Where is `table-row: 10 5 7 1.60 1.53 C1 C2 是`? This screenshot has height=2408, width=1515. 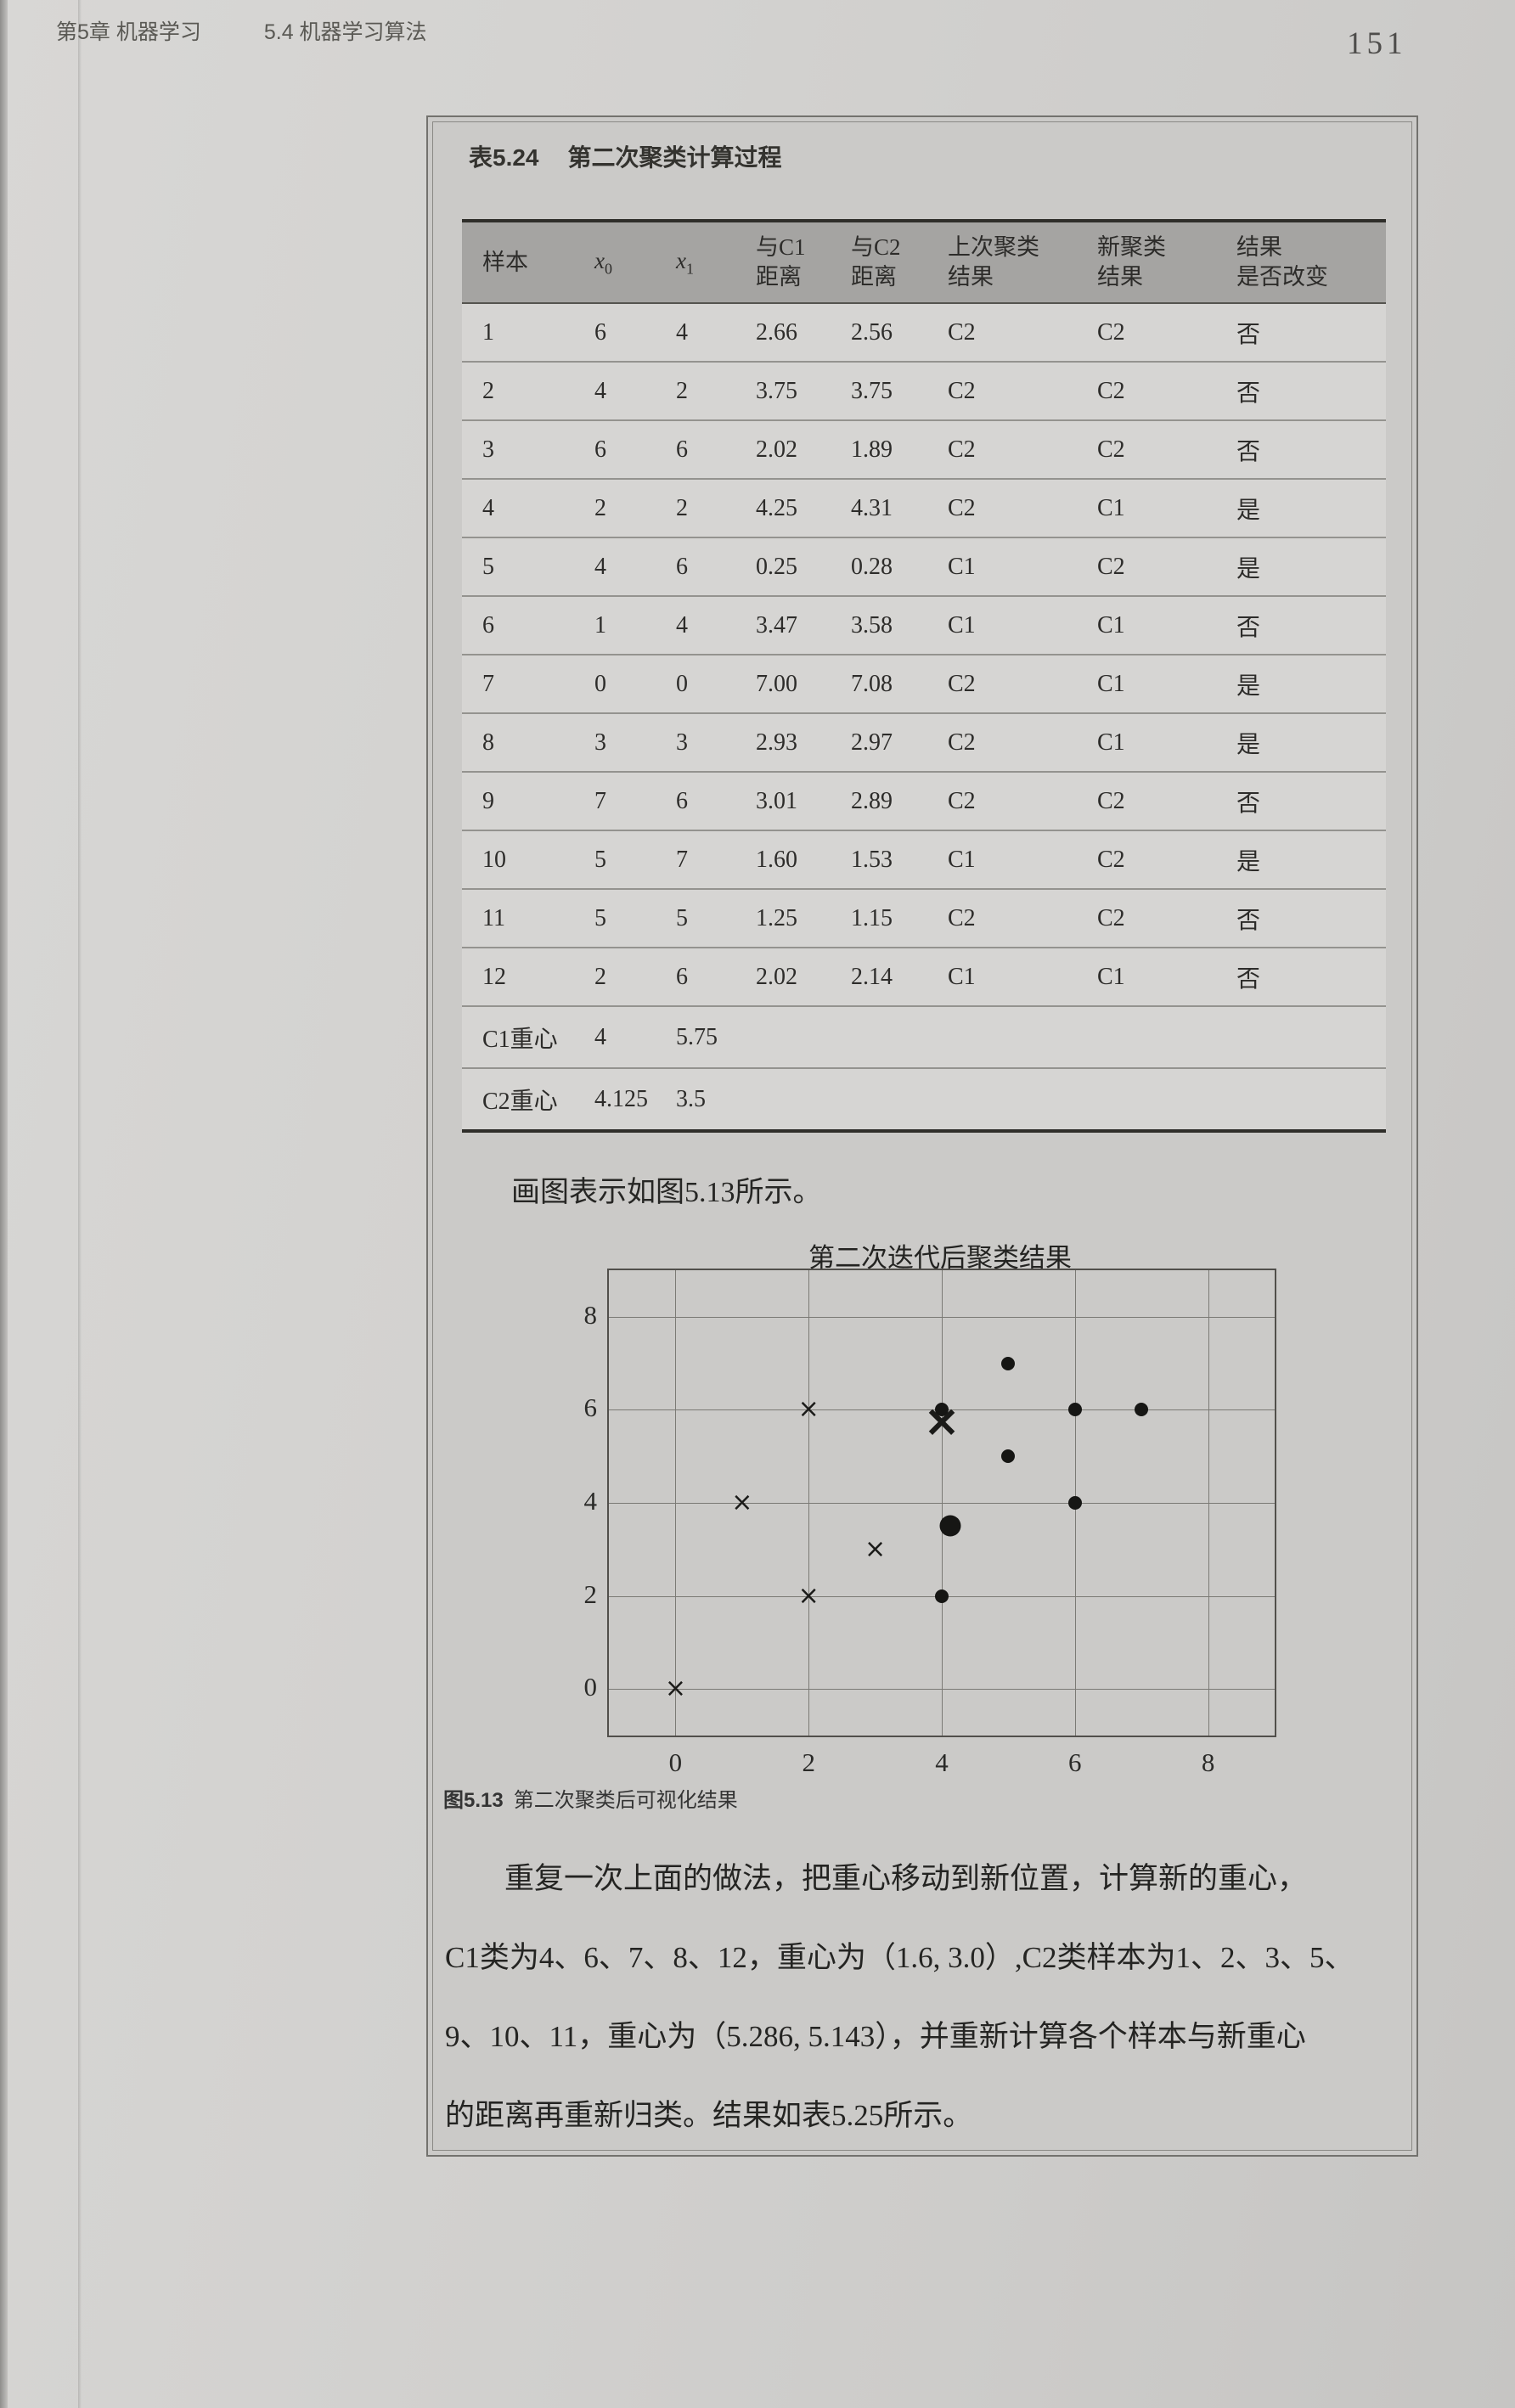
table-row: 10 5 7 1.60 1.53 C1 C2 是 is located at coordinates (924, 860).